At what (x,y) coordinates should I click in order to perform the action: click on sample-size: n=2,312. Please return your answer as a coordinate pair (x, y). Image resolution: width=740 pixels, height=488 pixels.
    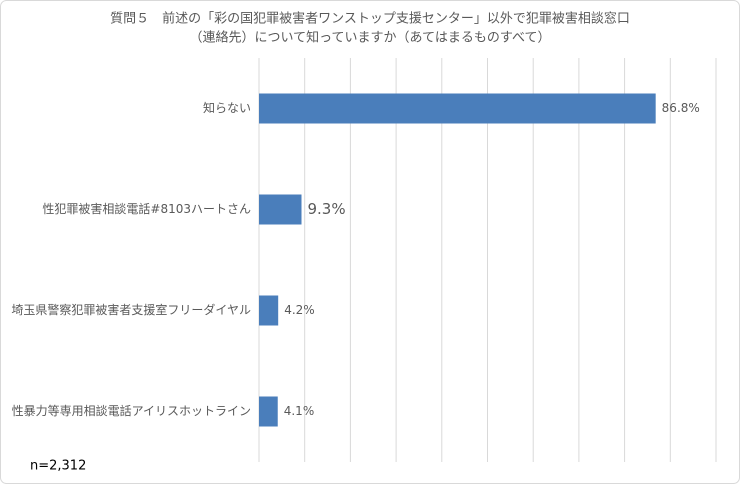
    Looking at the image, I should click on (58, 466).